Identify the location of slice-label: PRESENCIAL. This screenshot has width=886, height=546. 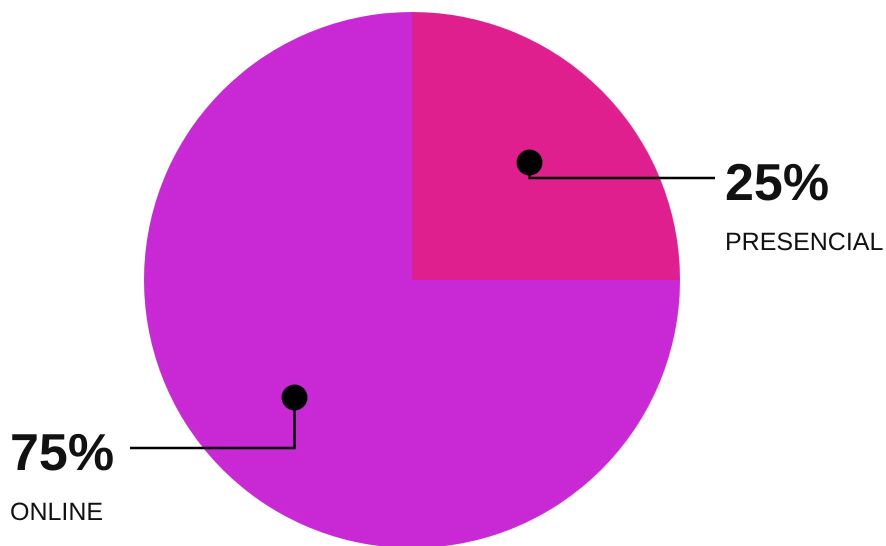
(804, 242).